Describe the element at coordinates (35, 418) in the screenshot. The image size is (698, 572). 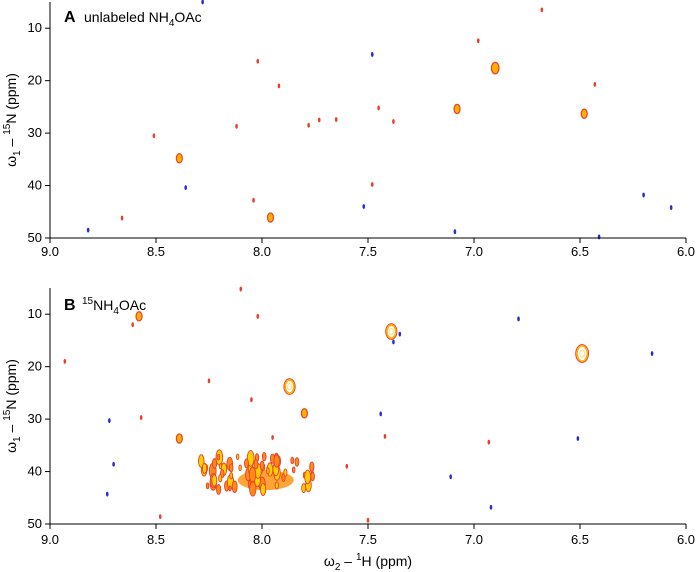
I see `y-tick-label: 30` at that location.